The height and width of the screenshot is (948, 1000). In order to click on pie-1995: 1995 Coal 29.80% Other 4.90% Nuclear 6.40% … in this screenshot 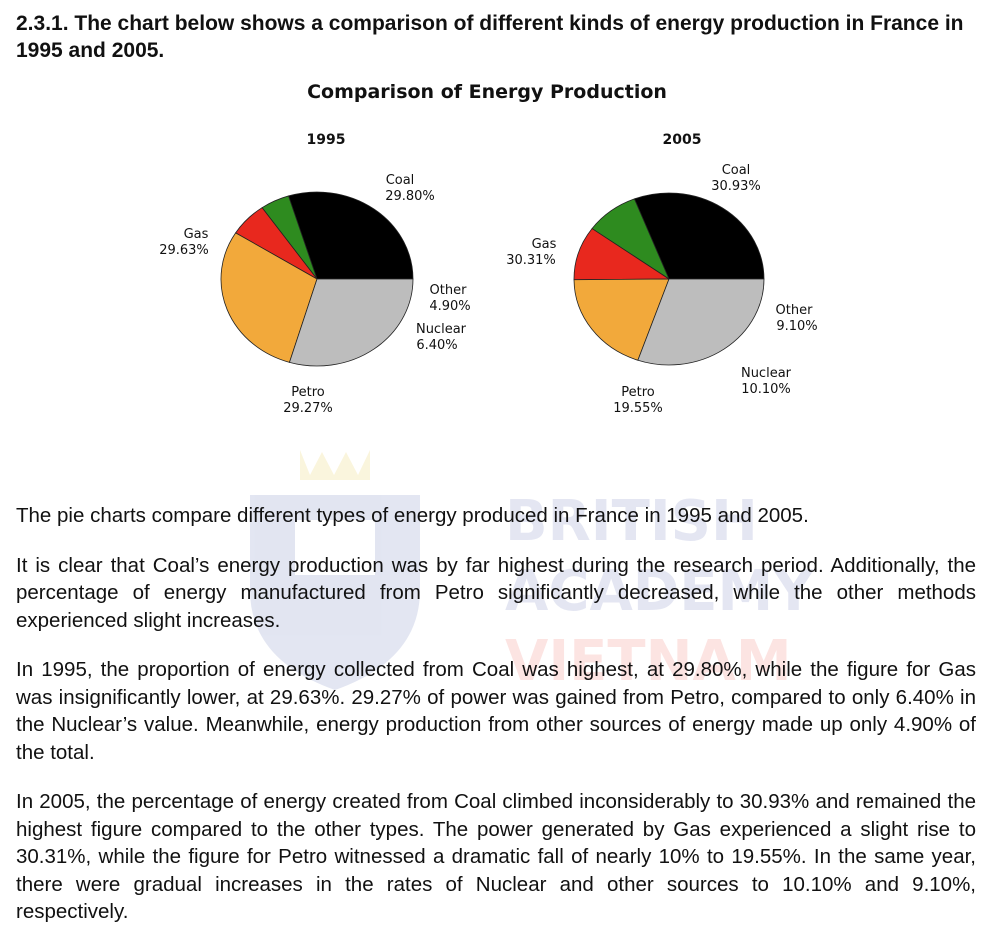, I will do `click(314, 274)`.